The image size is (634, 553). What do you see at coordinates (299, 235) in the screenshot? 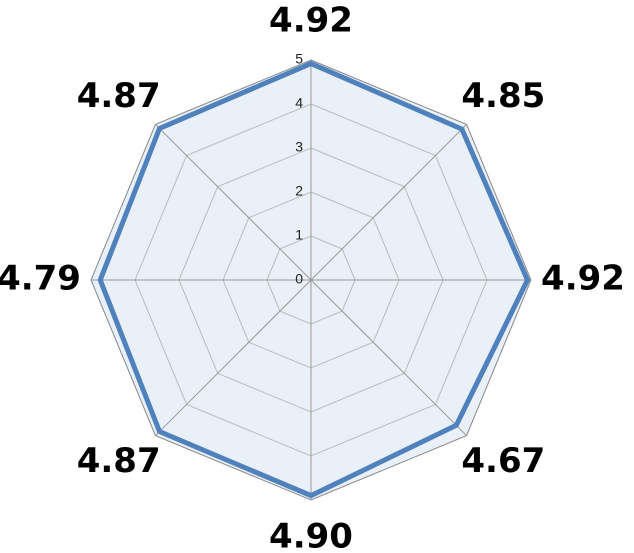
I see `y-tick-label: 1` at bounding box center [299, 235].